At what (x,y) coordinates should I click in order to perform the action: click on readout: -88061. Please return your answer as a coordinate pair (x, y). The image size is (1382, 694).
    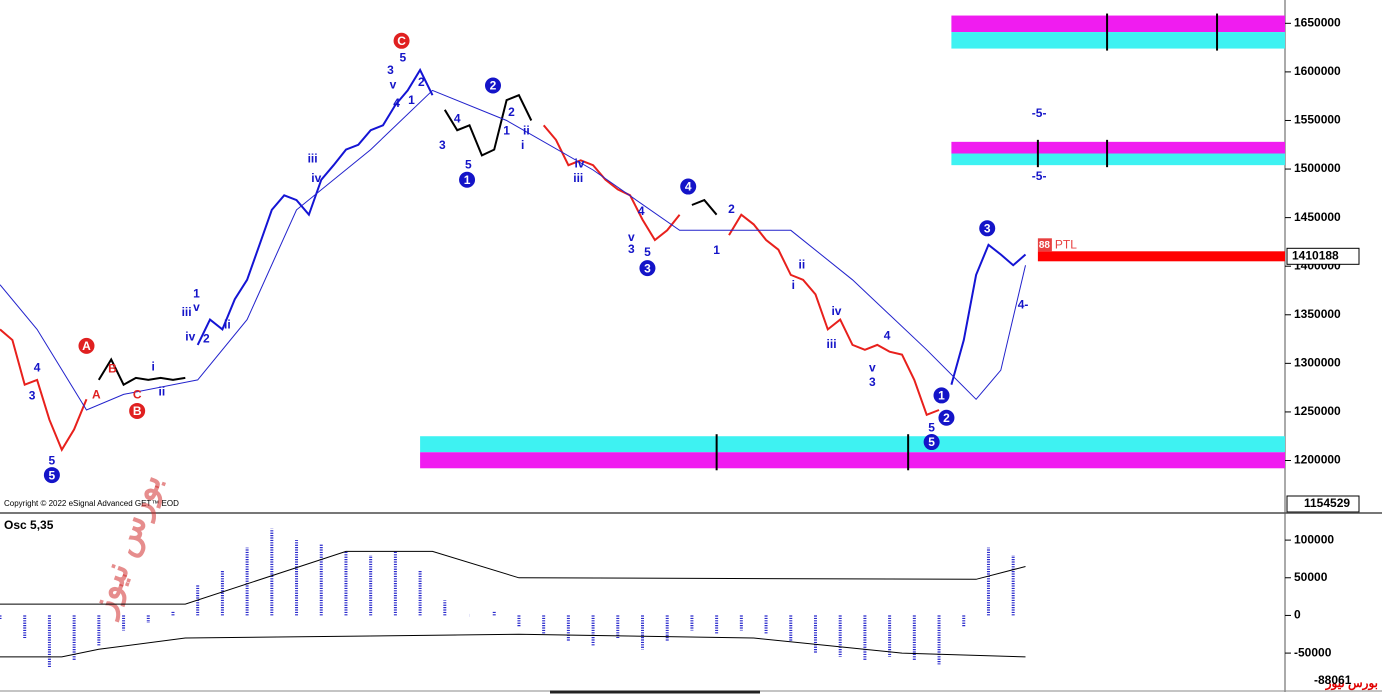
    Looking at the image, I should click on (1333, 680).